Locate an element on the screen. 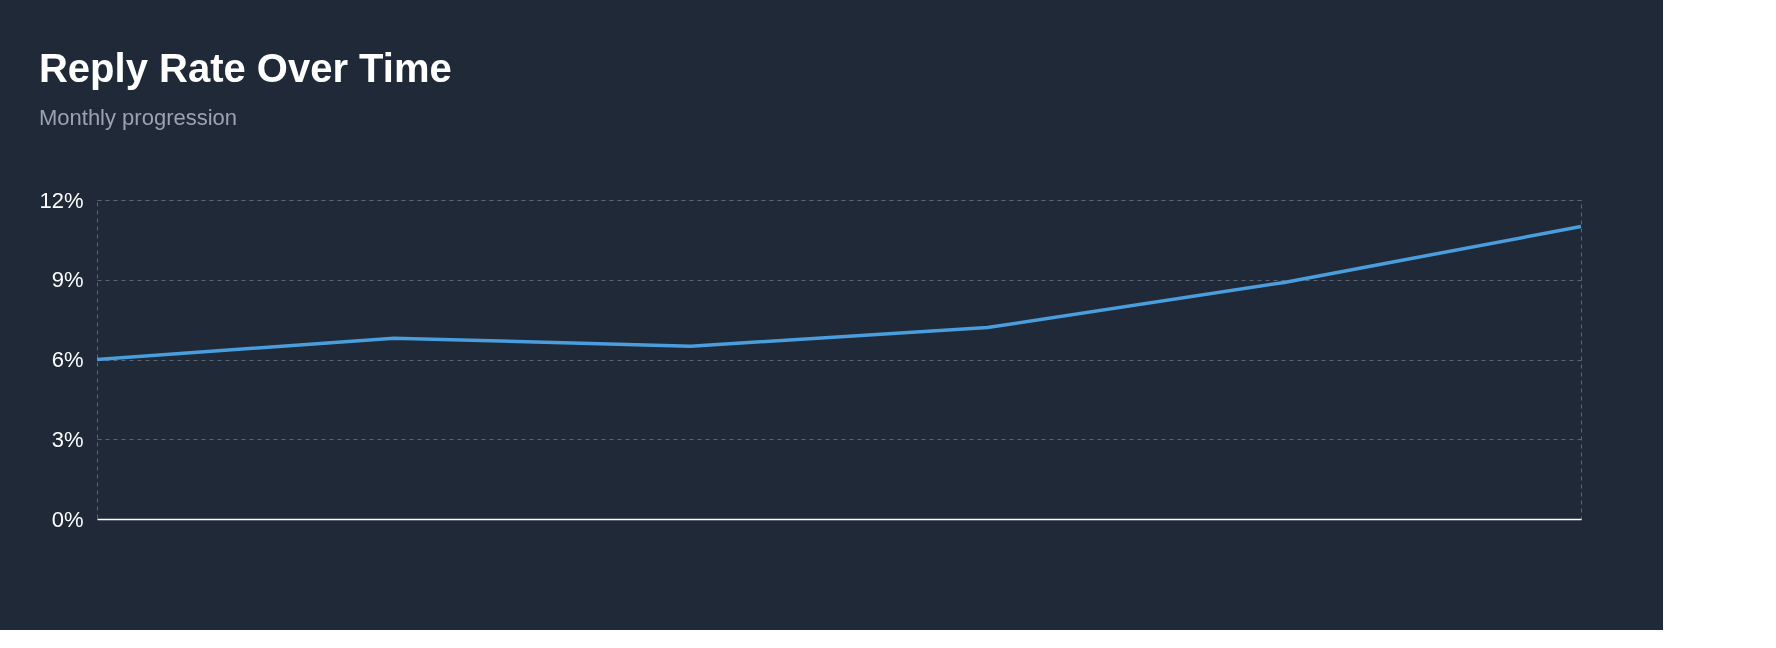 The width and height of the screenshot is (1776, 648). y-tick-label: 0% is located at coordinates (67, 519).